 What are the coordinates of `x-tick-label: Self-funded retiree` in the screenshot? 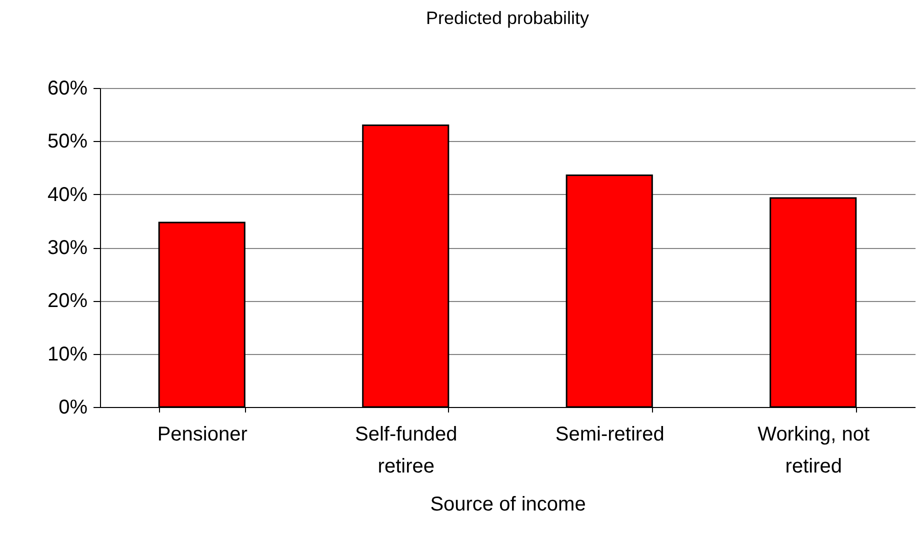 It's located at (406, 451).